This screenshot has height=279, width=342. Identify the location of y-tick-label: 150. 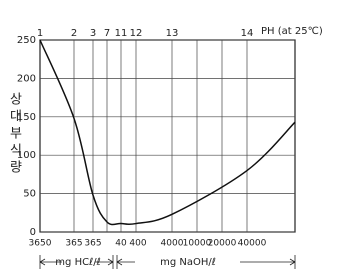
(26, 117).